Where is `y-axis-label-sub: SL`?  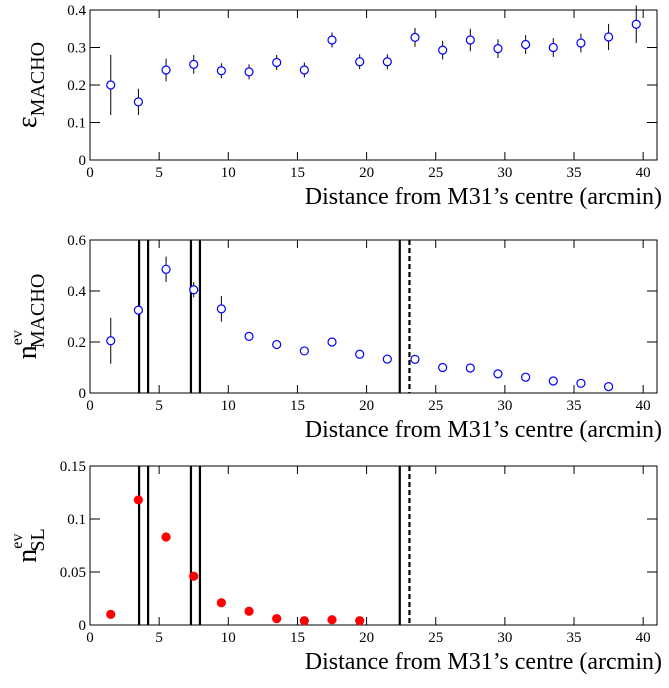
y-axis-label-sub: SL is located at coordinates (38, 539).